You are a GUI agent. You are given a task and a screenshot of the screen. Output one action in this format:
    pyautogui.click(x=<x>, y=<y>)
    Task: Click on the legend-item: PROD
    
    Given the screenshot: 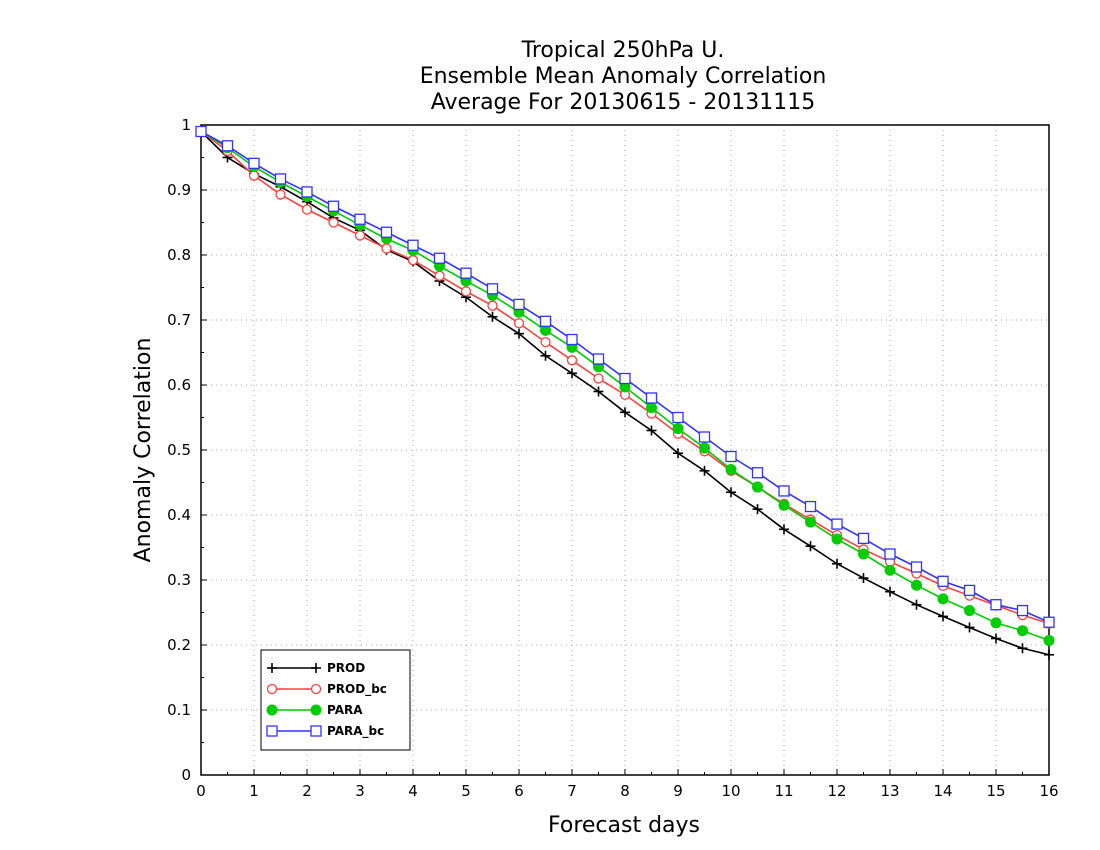 What is the action you would take?
    pyautogui.click(x=316, y=668)
    